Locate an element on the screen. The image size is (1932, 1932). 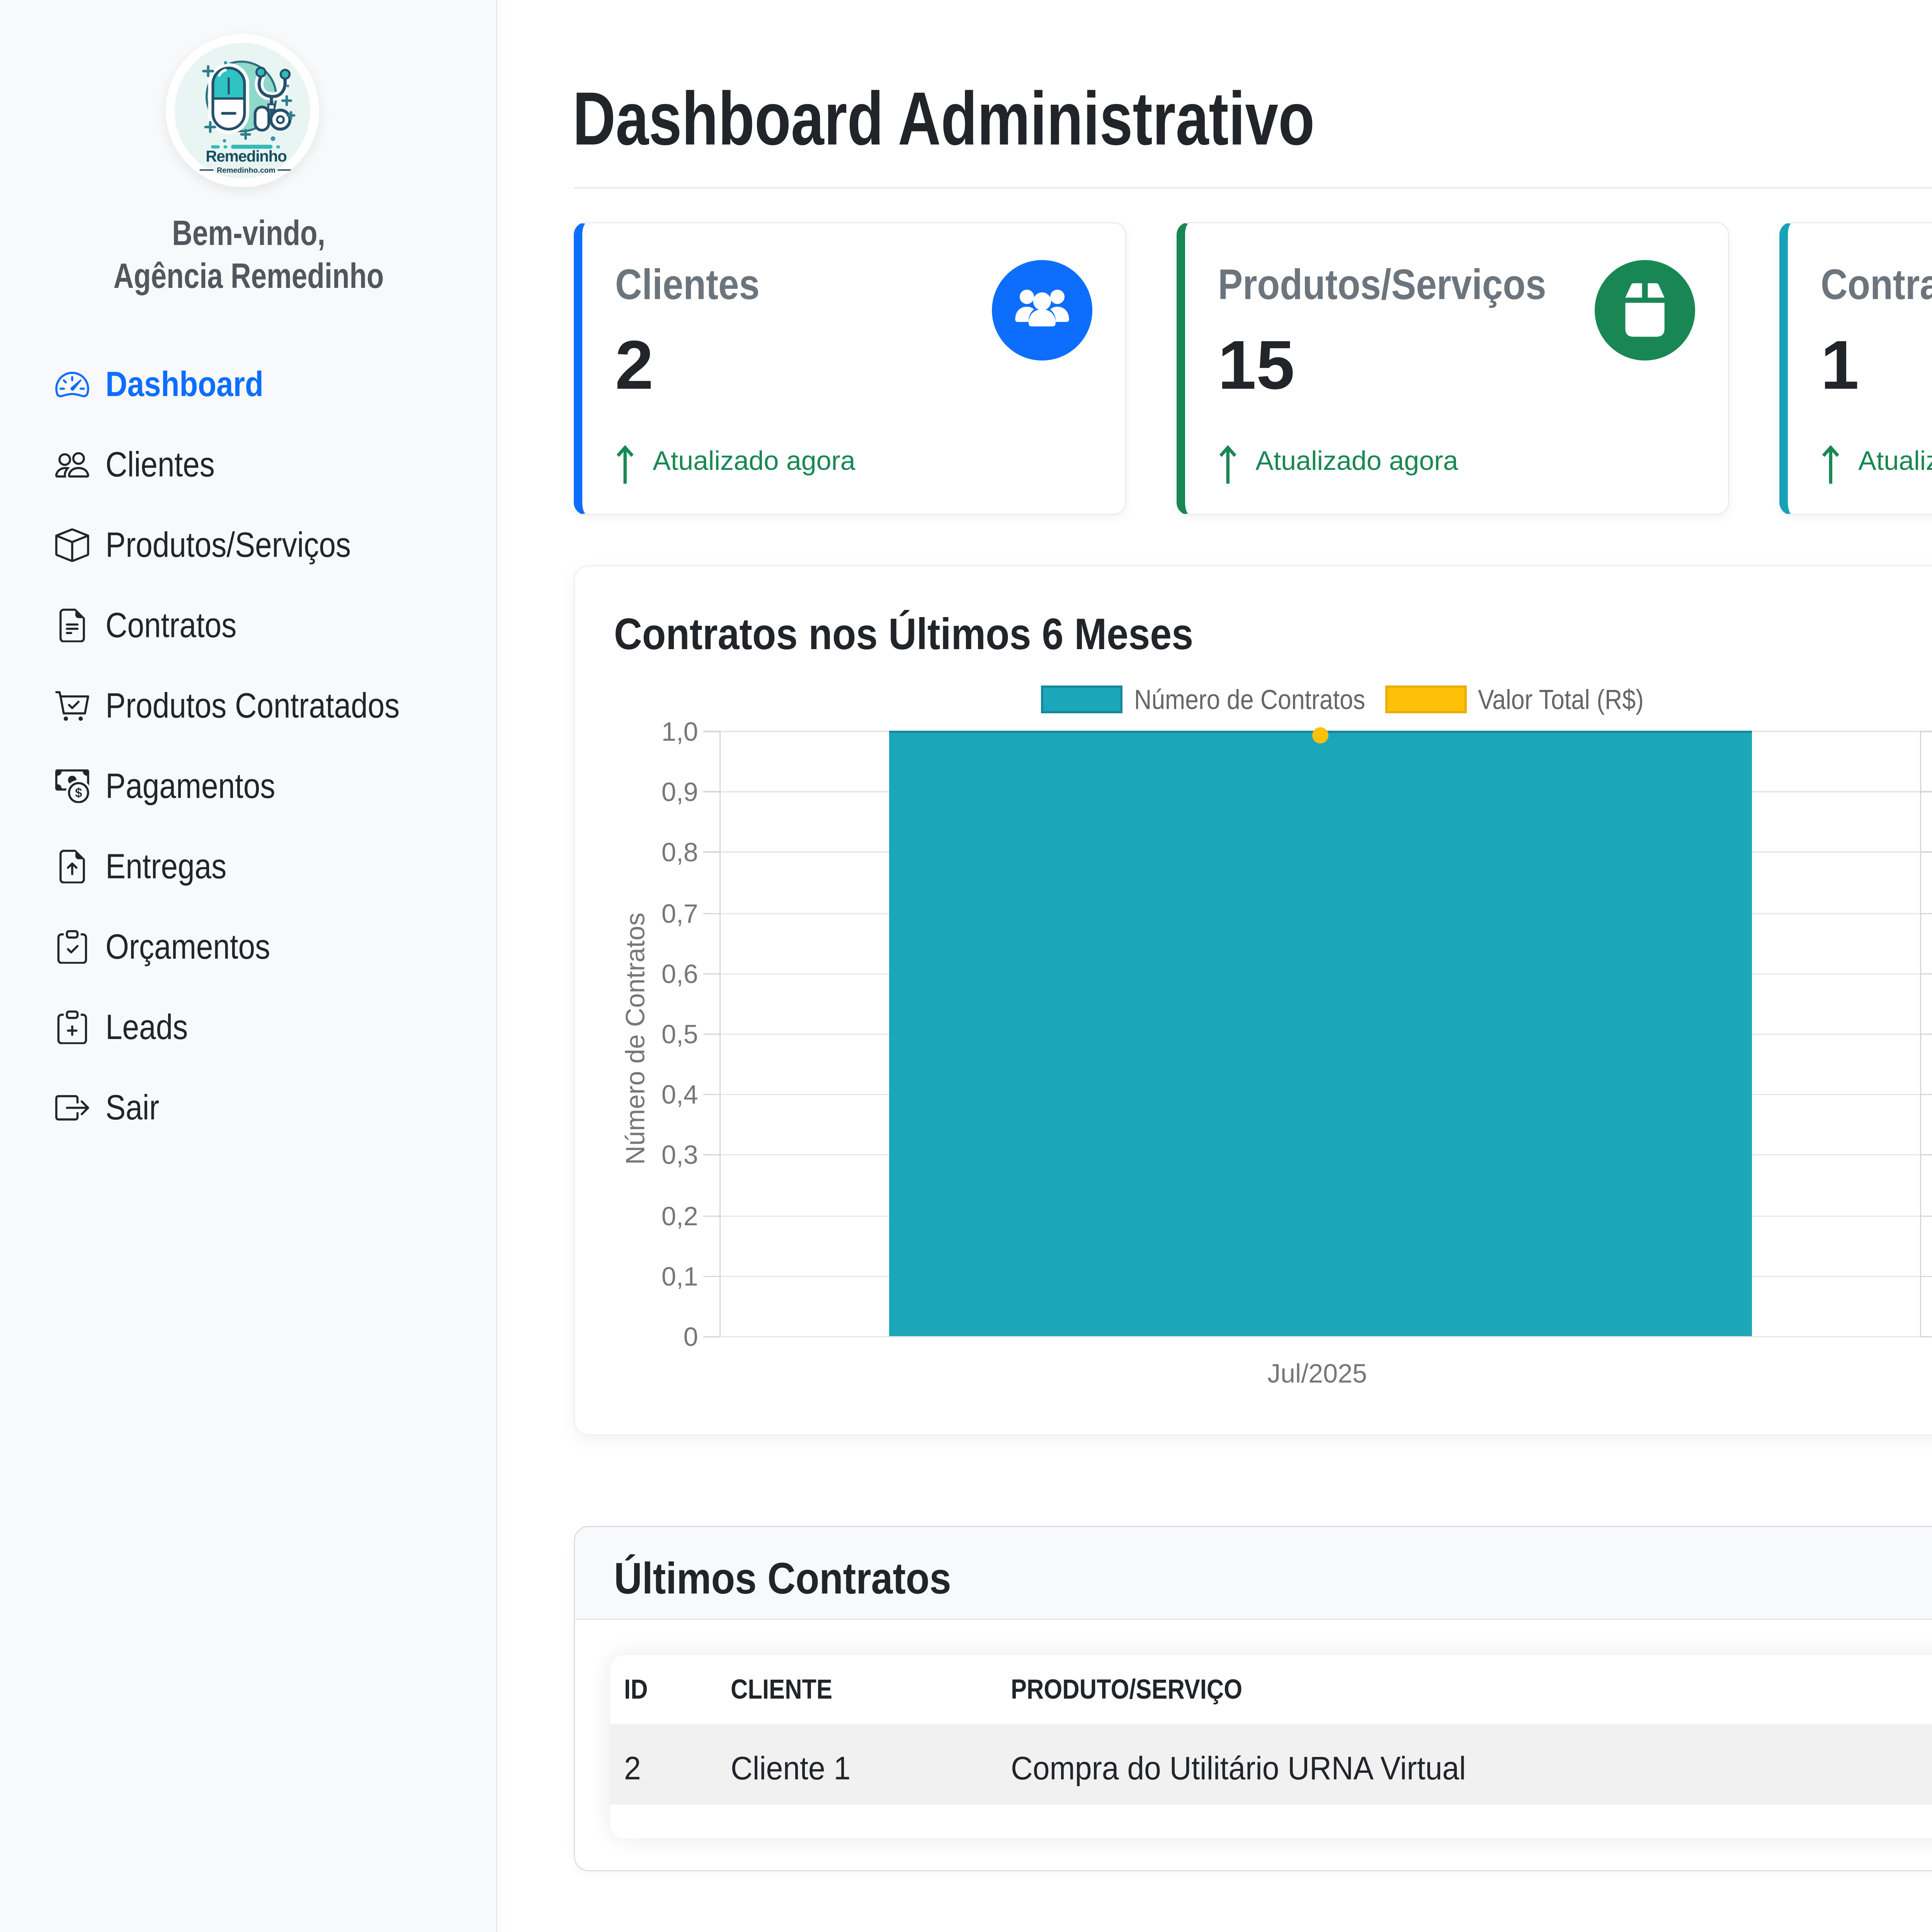
svg-text: Remedinho.com is located at coordinates (246, 170).